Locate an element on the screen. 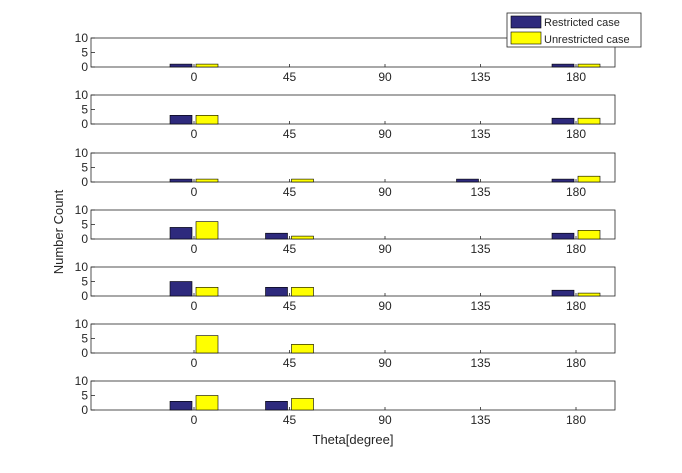  legend-swatch-unrestricted is located at coordinates (526, 38).